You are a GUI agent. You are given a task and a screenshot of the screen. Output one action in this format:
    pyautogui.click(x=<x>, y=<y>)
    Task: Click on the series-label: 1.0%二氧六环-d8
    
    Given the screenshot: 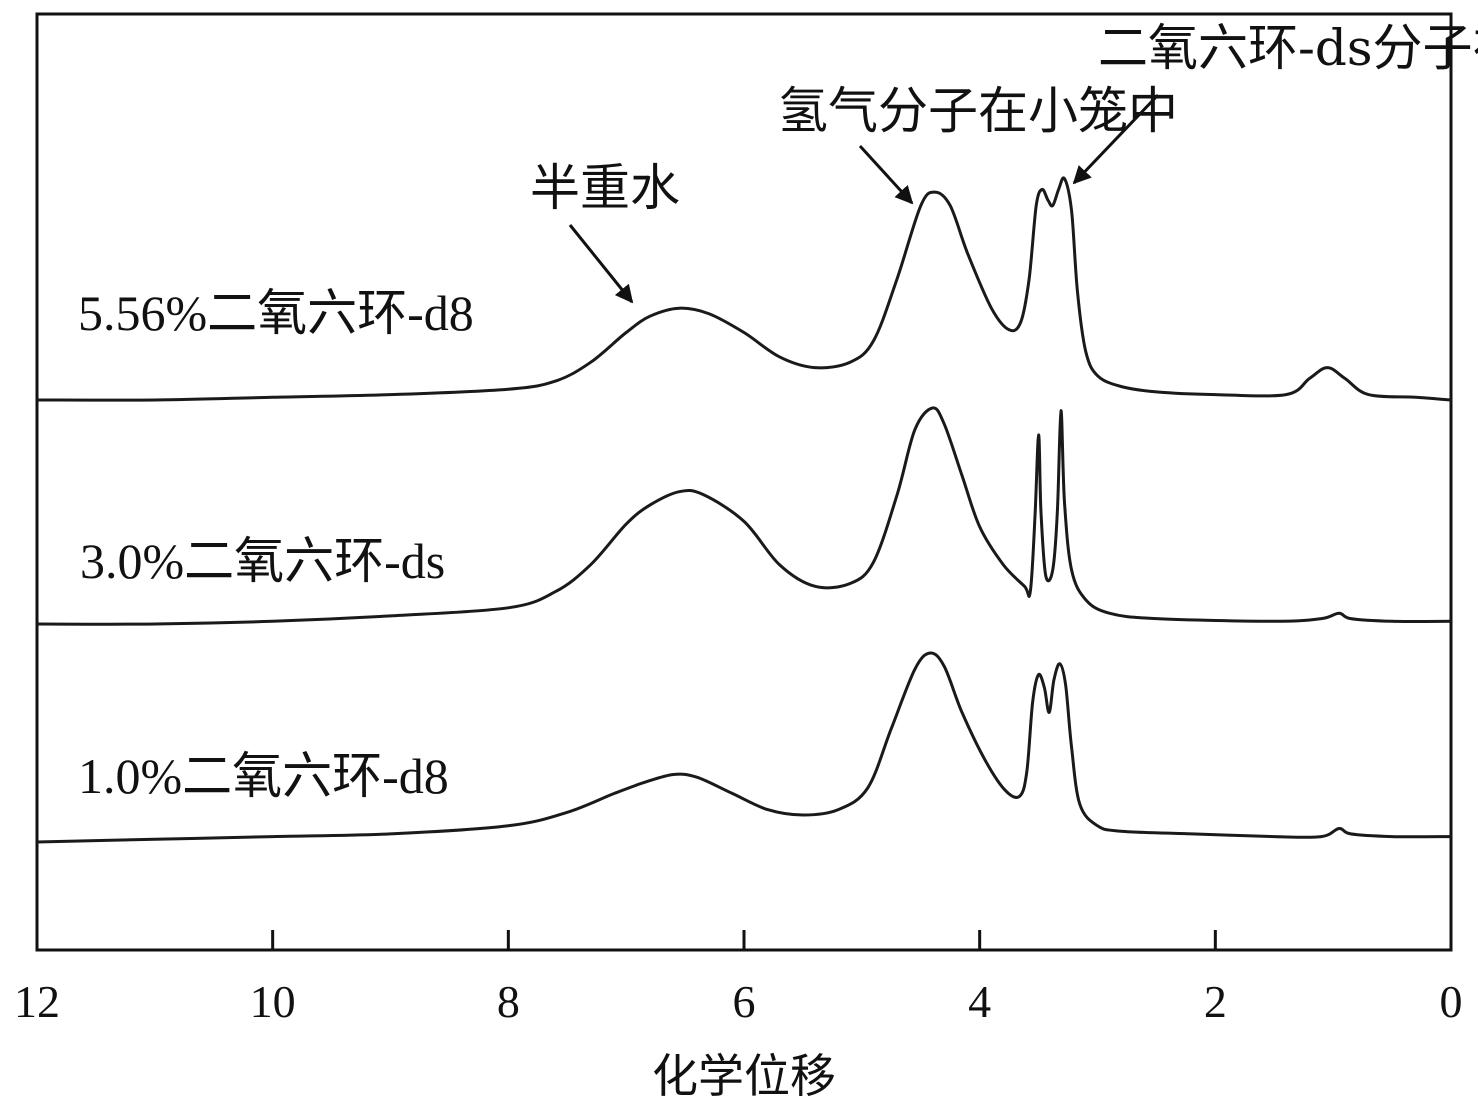 What is the action you would take?
    pyautogui.click(x=263, y=776)
    